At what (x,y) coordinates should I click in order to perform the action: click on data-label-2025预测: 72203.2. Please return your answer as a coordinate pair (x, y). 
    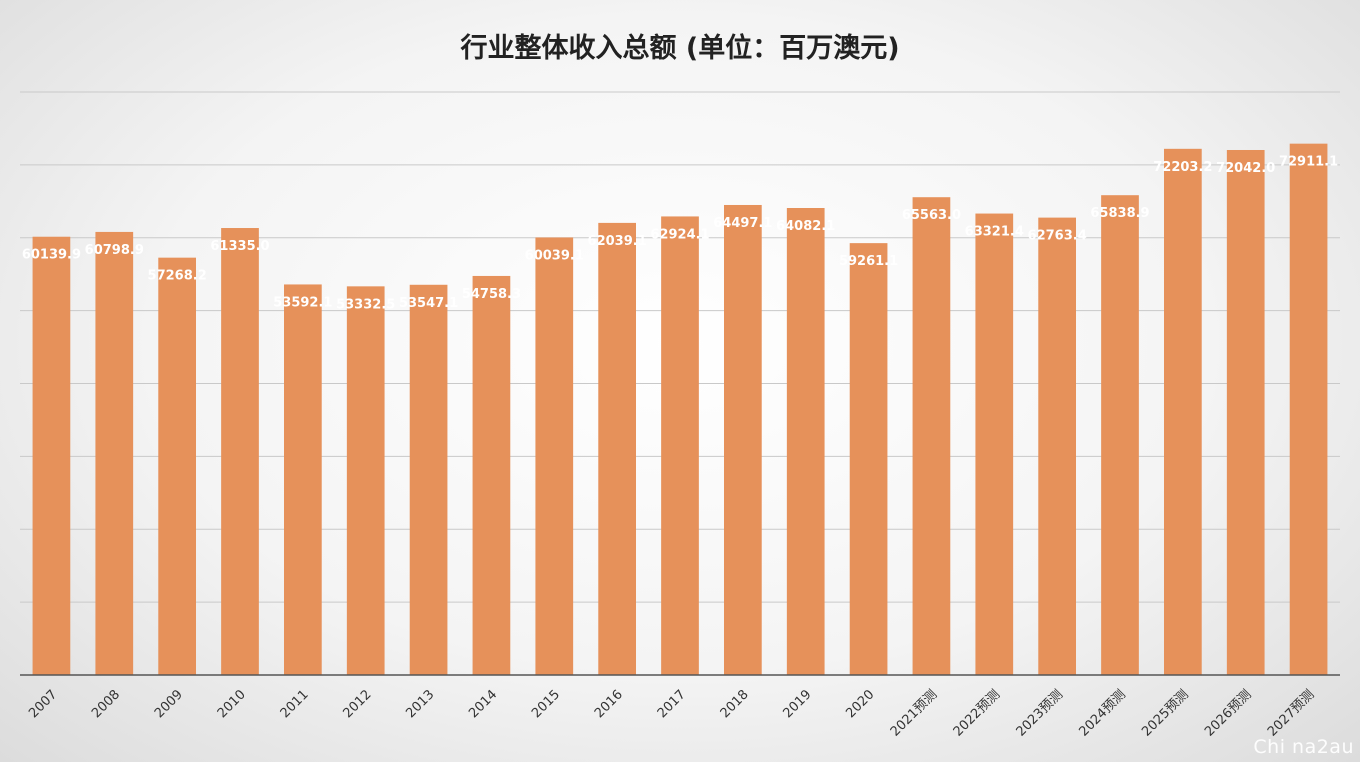
    Looking at the image, I should click on (1182, 167).